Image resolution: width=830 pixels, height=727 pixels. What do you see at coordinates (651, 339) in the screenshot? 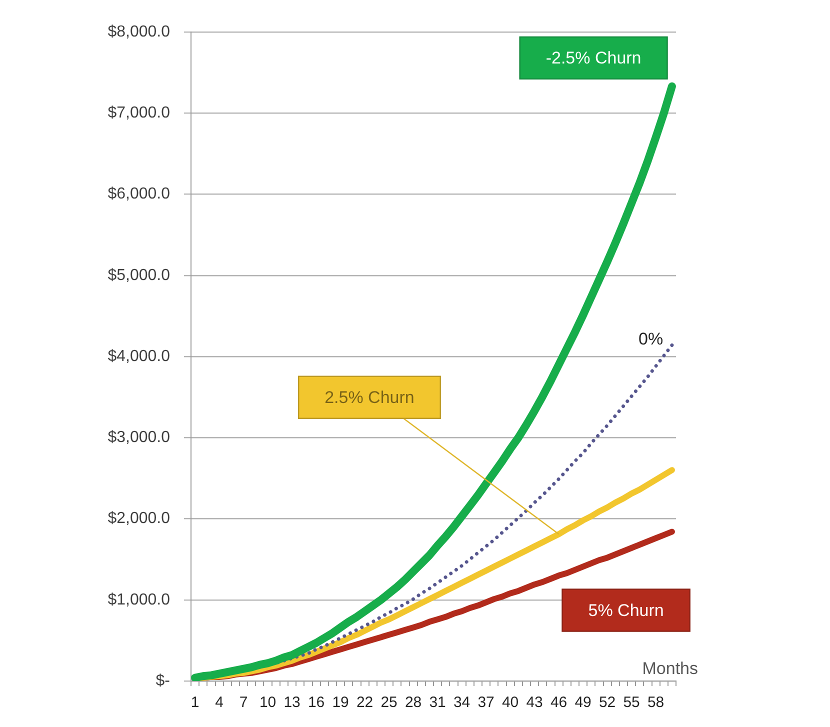
I see `series-label: 0%` at bounding box center [651, 339].